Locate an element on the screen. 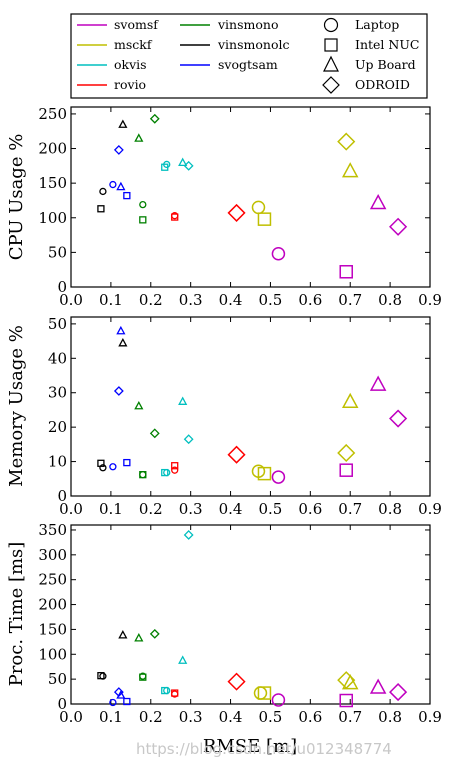 The height and width of the screenshot is (770, 466). x-axis-label: RMSE [m] is located at coordinates (250, 746).